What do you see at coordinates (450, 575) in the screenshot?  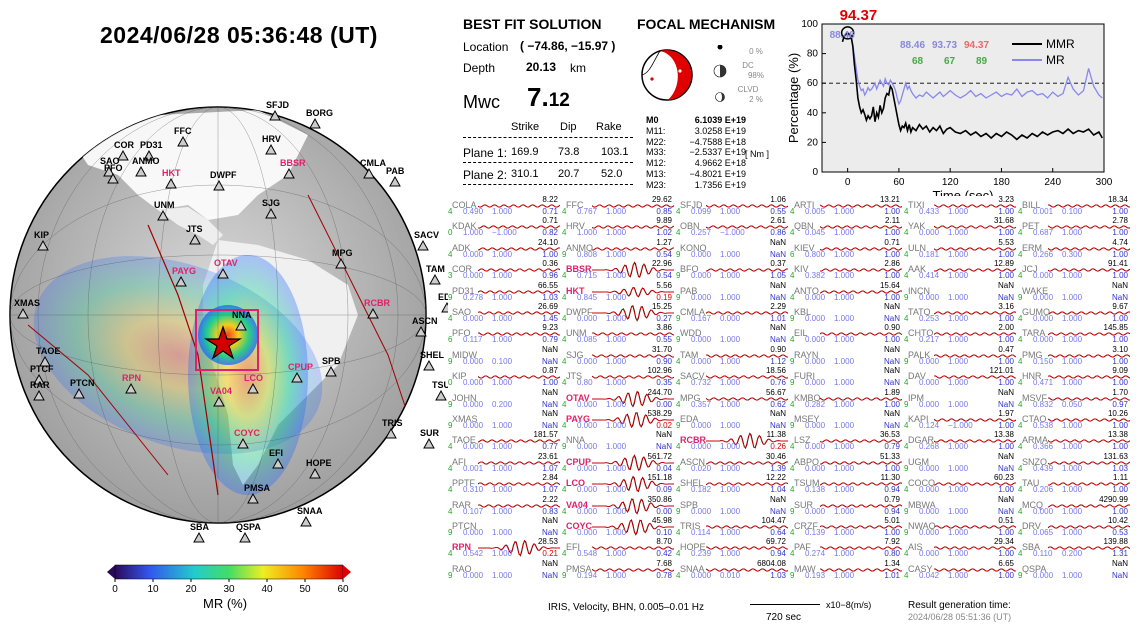 I see `quality-flag: 9` at bounding box center [450, 575].